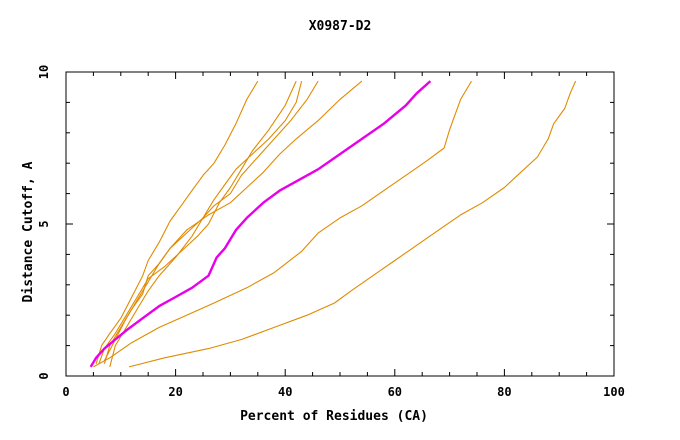  I want to click on y-axis-label: Distance Cutoff, A, so click(28, 231).